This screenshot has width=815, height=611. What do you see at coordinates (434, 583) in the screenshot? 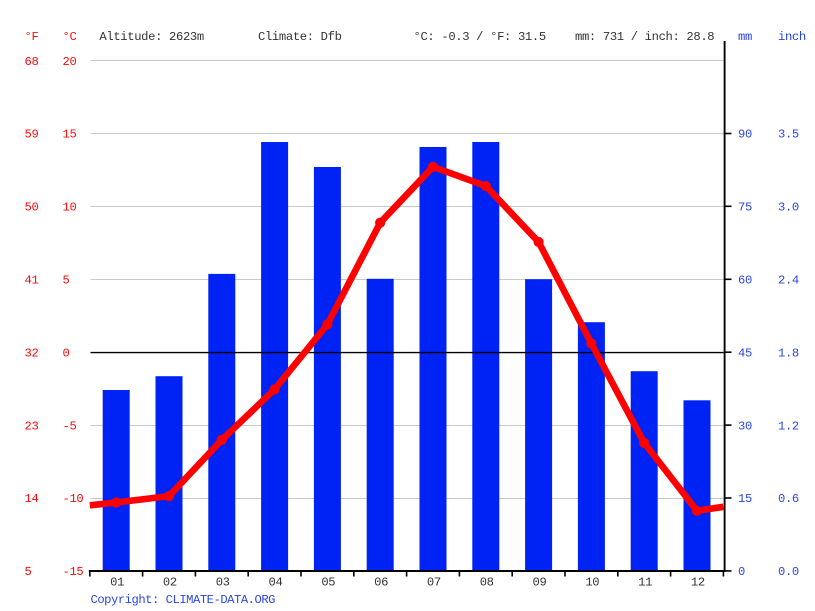
I see `svg-text: 07` at bounding box center [434, 583].